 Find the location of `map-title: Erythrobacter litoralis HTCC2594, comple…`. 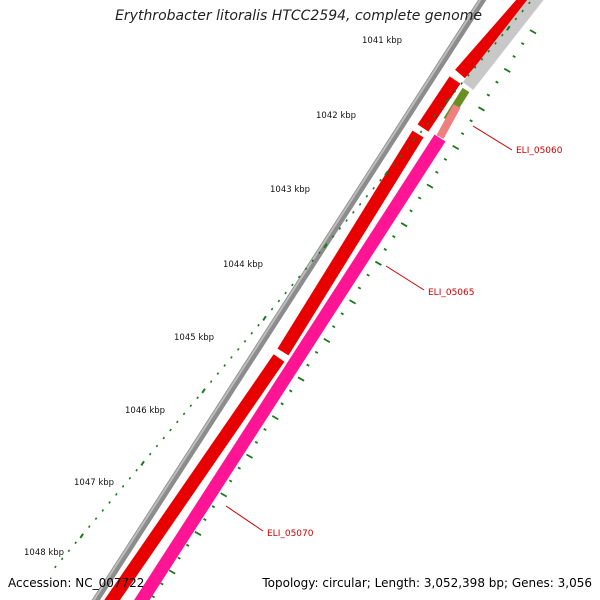

map-title: Erythrobacter litoralis HTCC2594, comple… is located at coordinates (298, 16).